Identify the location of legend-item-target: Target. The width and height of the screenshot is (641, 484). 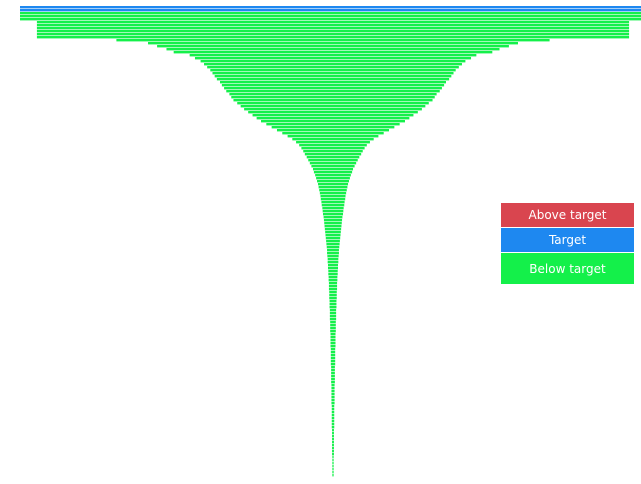
(567, 240).